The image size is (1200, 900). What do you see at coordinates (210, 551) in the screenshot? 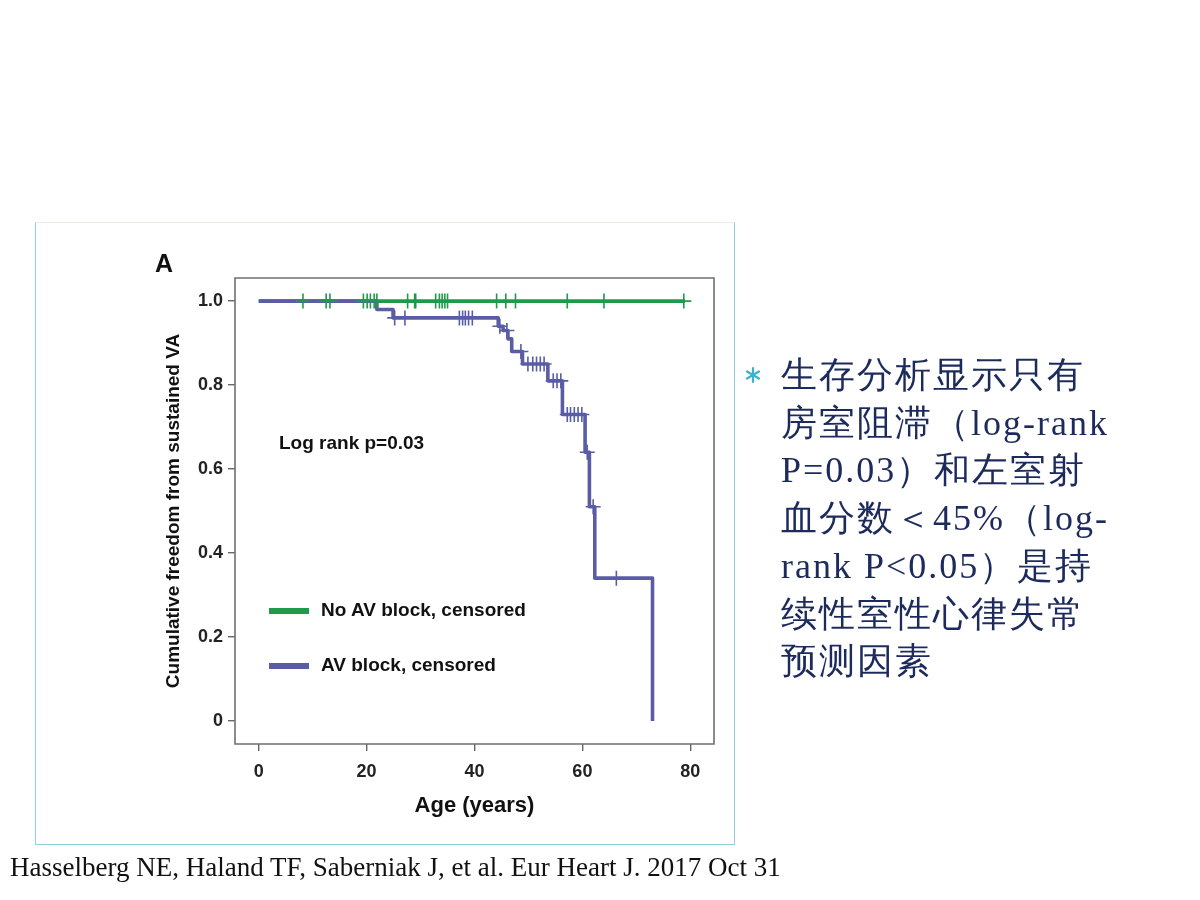
I see `y-tick-label: 0.4` at bounding box center [210, 551].